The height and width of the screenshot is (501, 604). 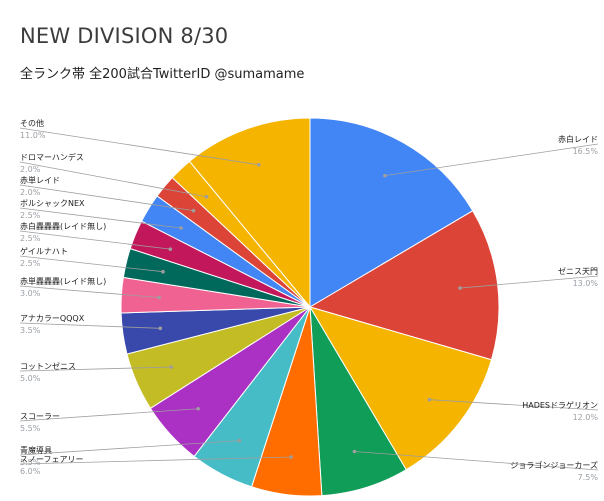 I want to click on slice-label: スノーフェアリー, so click(x=52, y=459).